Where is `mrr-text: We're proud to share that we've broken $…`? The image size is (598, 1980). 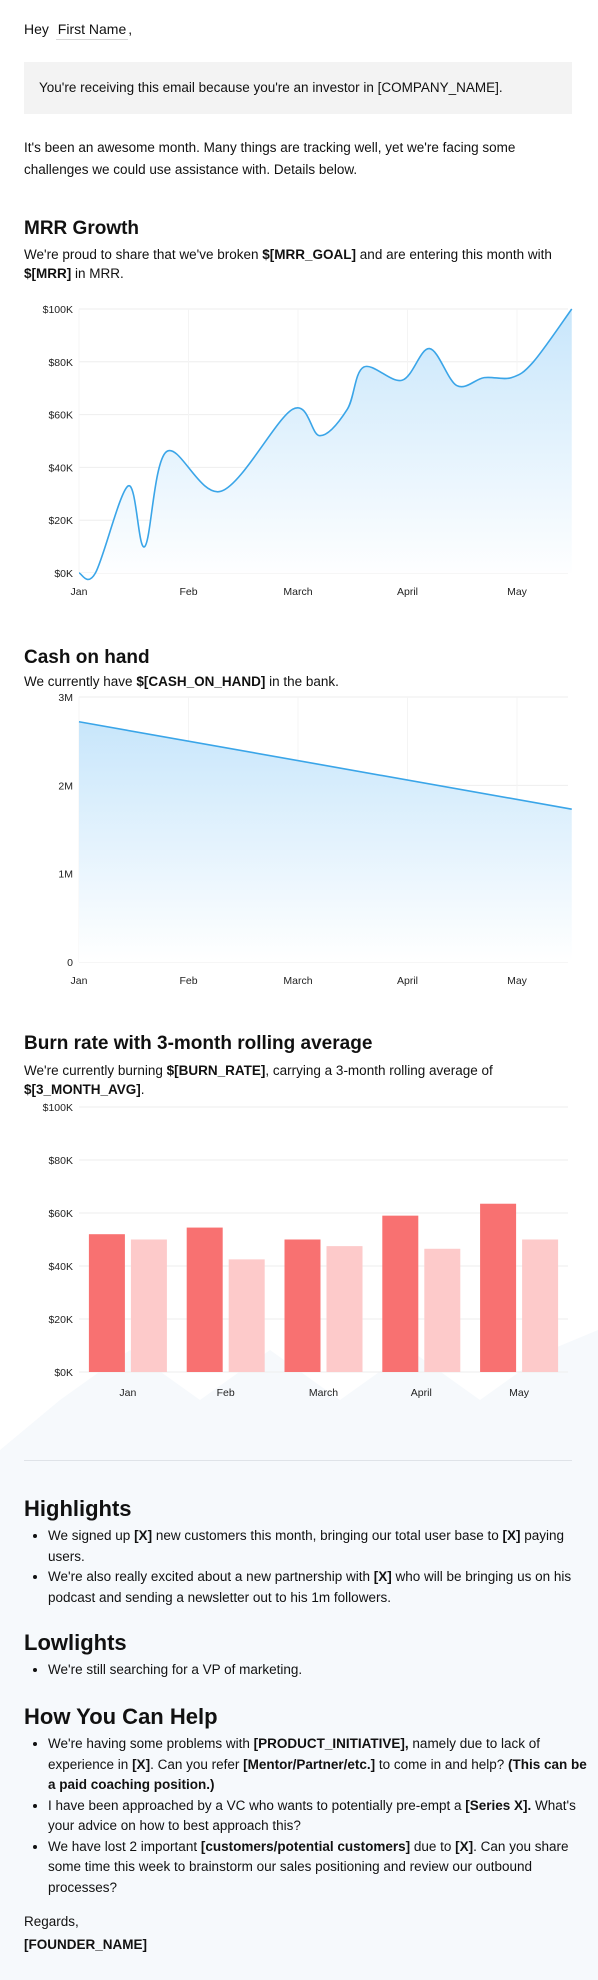
mrr-text: We're proud to share that we've broken $… is located at coordinates (298, 264).